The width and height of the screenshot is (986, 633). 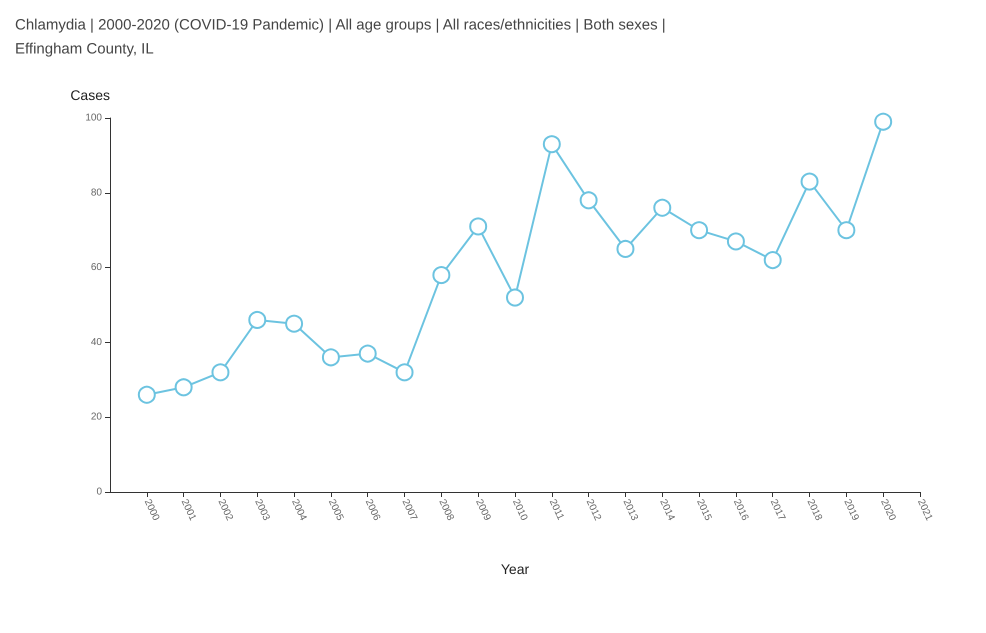 What do you see at coordinates (372, 510) in the screenshot?
I see `x-tick-label: 2006` at bounding box center [372, 510].